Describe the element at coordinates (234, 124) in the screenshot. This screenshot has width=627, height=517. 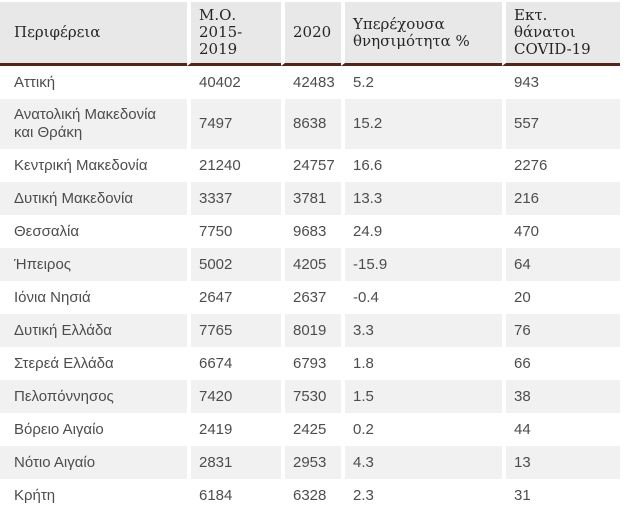
I see `value-cell: 7497` at that location.